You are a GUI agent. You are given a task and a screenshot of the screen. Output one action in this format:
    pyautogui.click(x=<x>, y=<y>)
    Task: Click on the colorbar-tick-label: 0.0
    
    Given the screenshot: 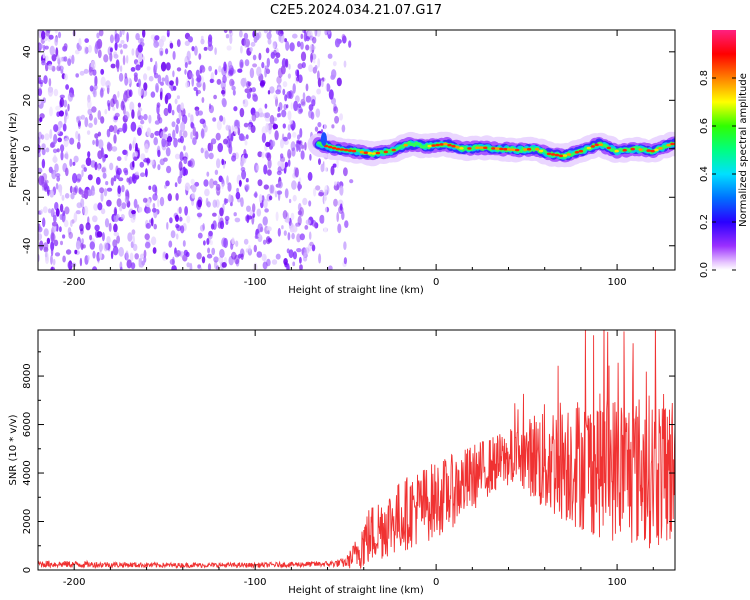 What is the action you would take?
    pyautogui.click(x=704, y=270)
    